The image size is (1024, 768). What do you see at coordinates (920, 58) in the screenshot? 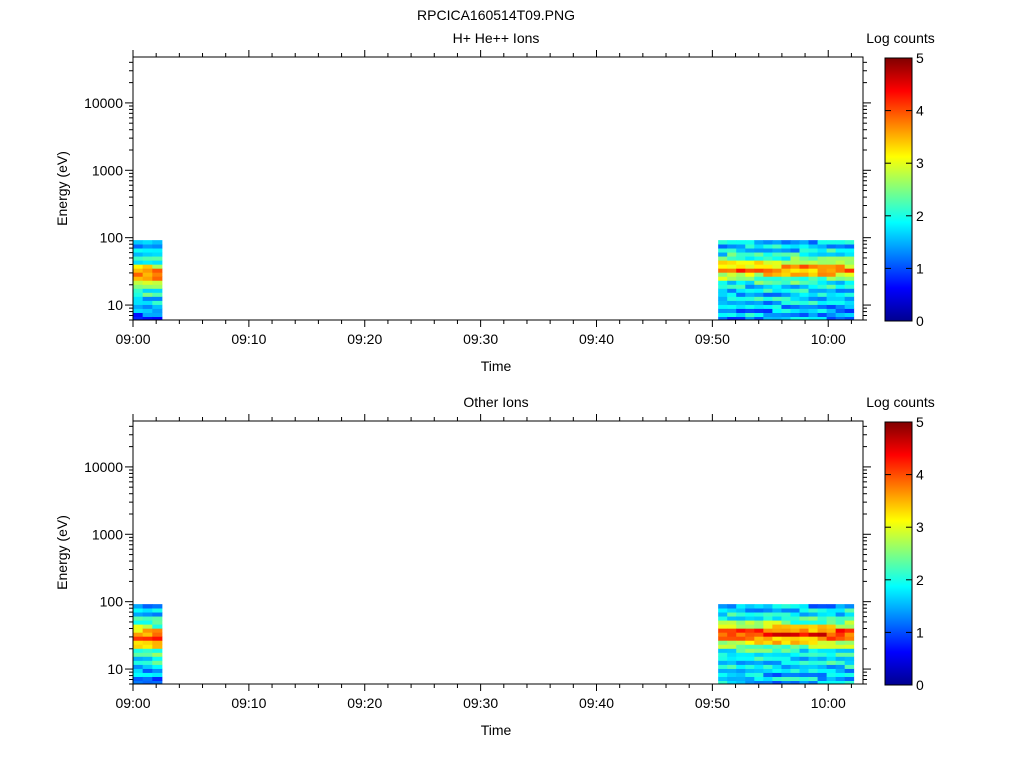
I see `colorbar-tick-label: 5` at bounding box center [920, 58].